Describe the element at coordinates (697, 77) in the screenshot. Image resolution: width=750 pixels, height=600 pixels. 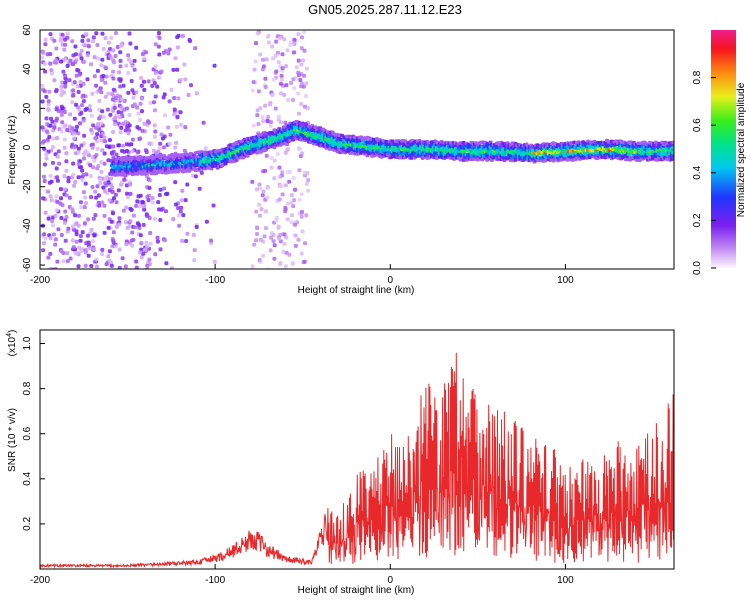
I see `colorbar-tick-label: 0.8` at that location.